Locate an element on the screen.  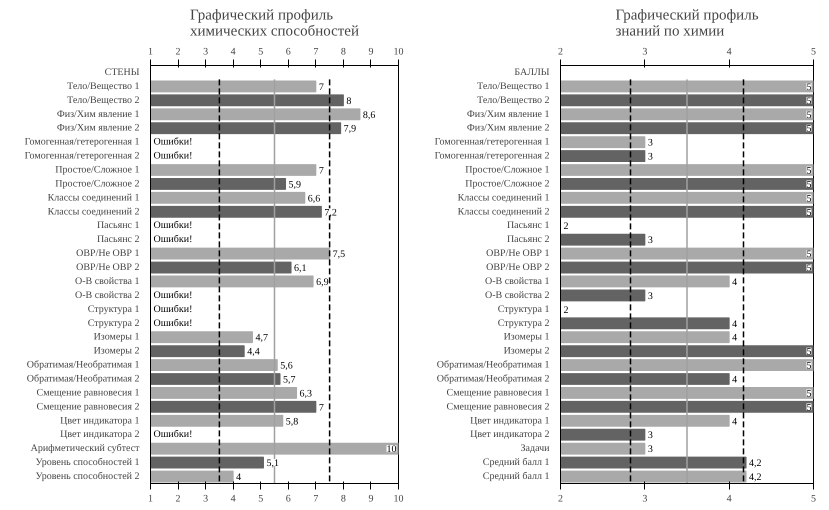
y-tick-label: О-В свойства 1 is located at coordinates (517, 281).